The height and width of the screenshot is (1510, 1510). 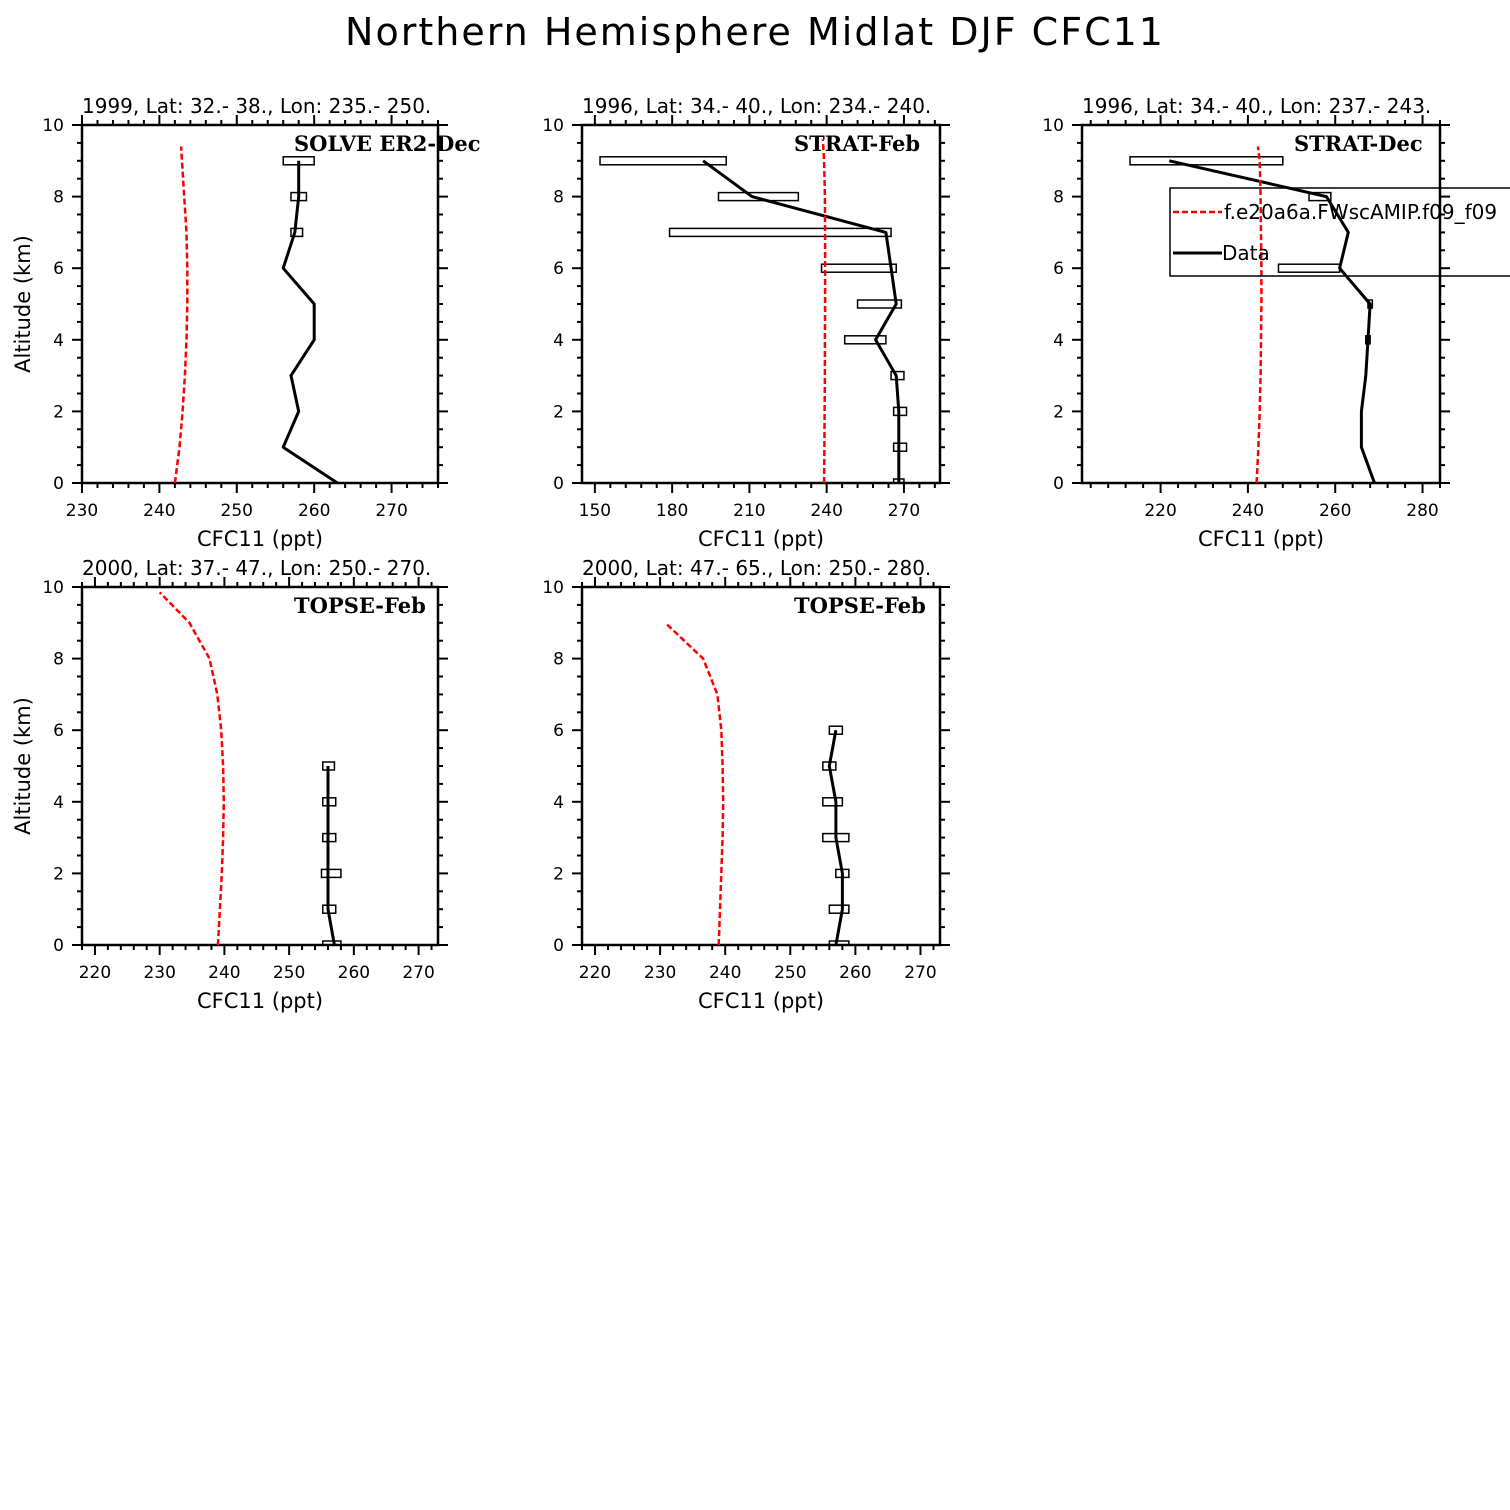 What do you see at coordinates (1422, 511) in the screenshot?
I see `x-tick-label: 280` at bounding box center [1422, 511].